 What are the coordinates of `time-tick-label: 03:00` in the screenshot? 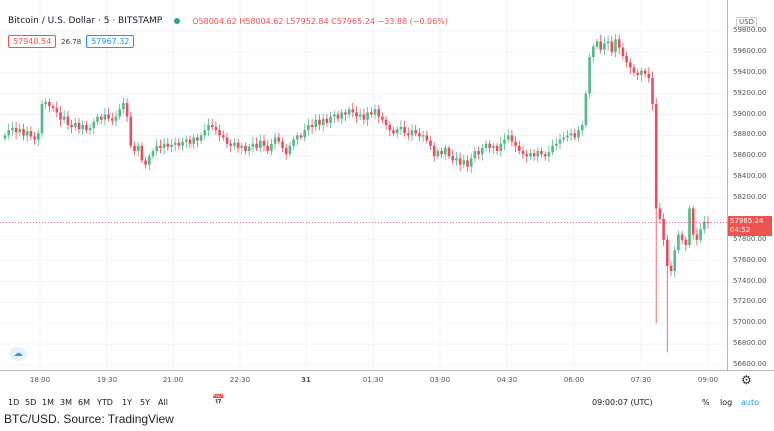 It's located at (440, 380).